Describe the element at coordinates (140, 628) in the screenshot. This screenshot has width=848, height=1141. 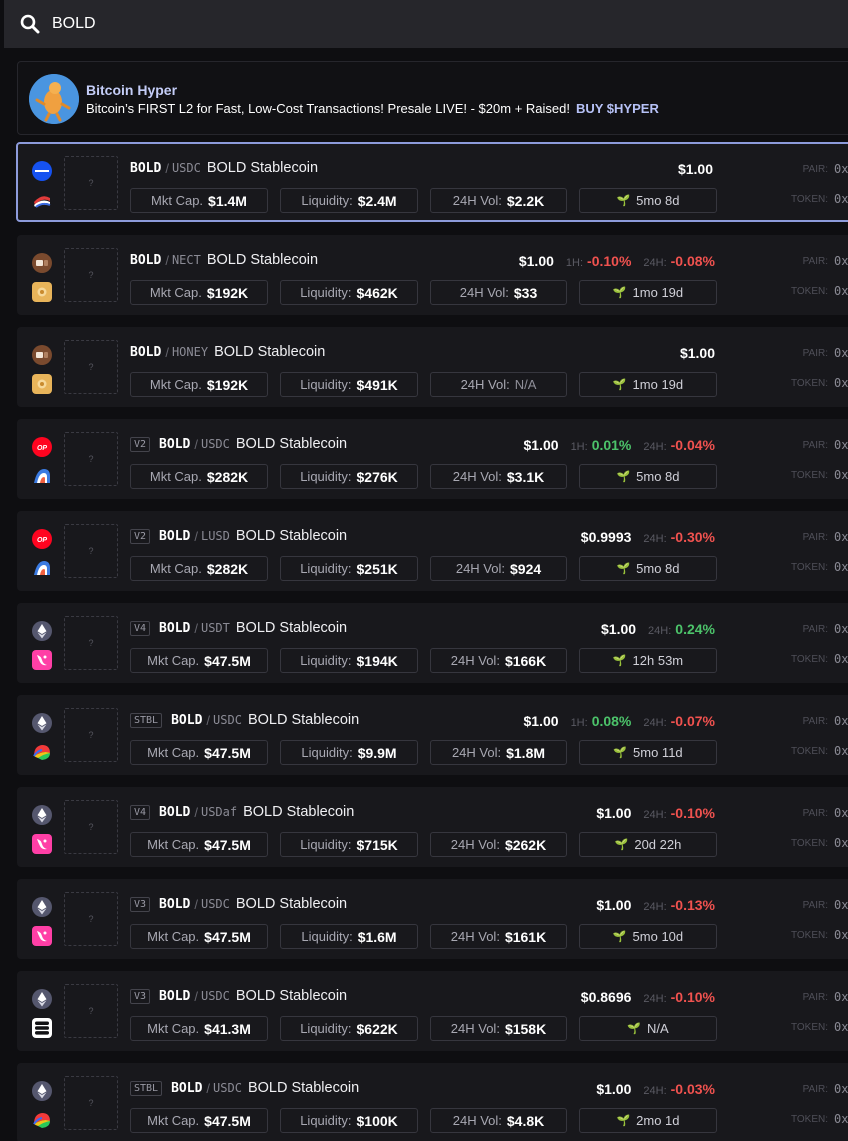
I see `version-badge: V4` at that location.